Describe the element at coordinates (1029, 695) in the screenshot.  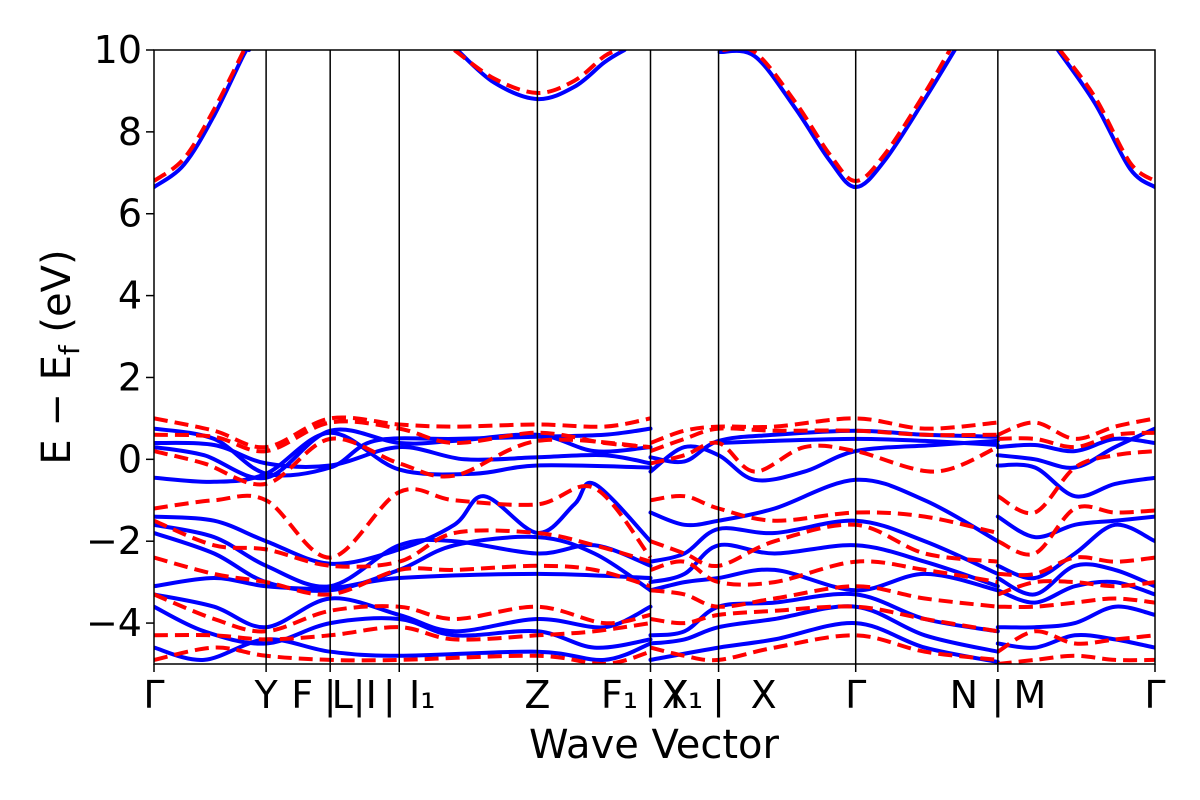
I see `x-tick-label: M` at that location.